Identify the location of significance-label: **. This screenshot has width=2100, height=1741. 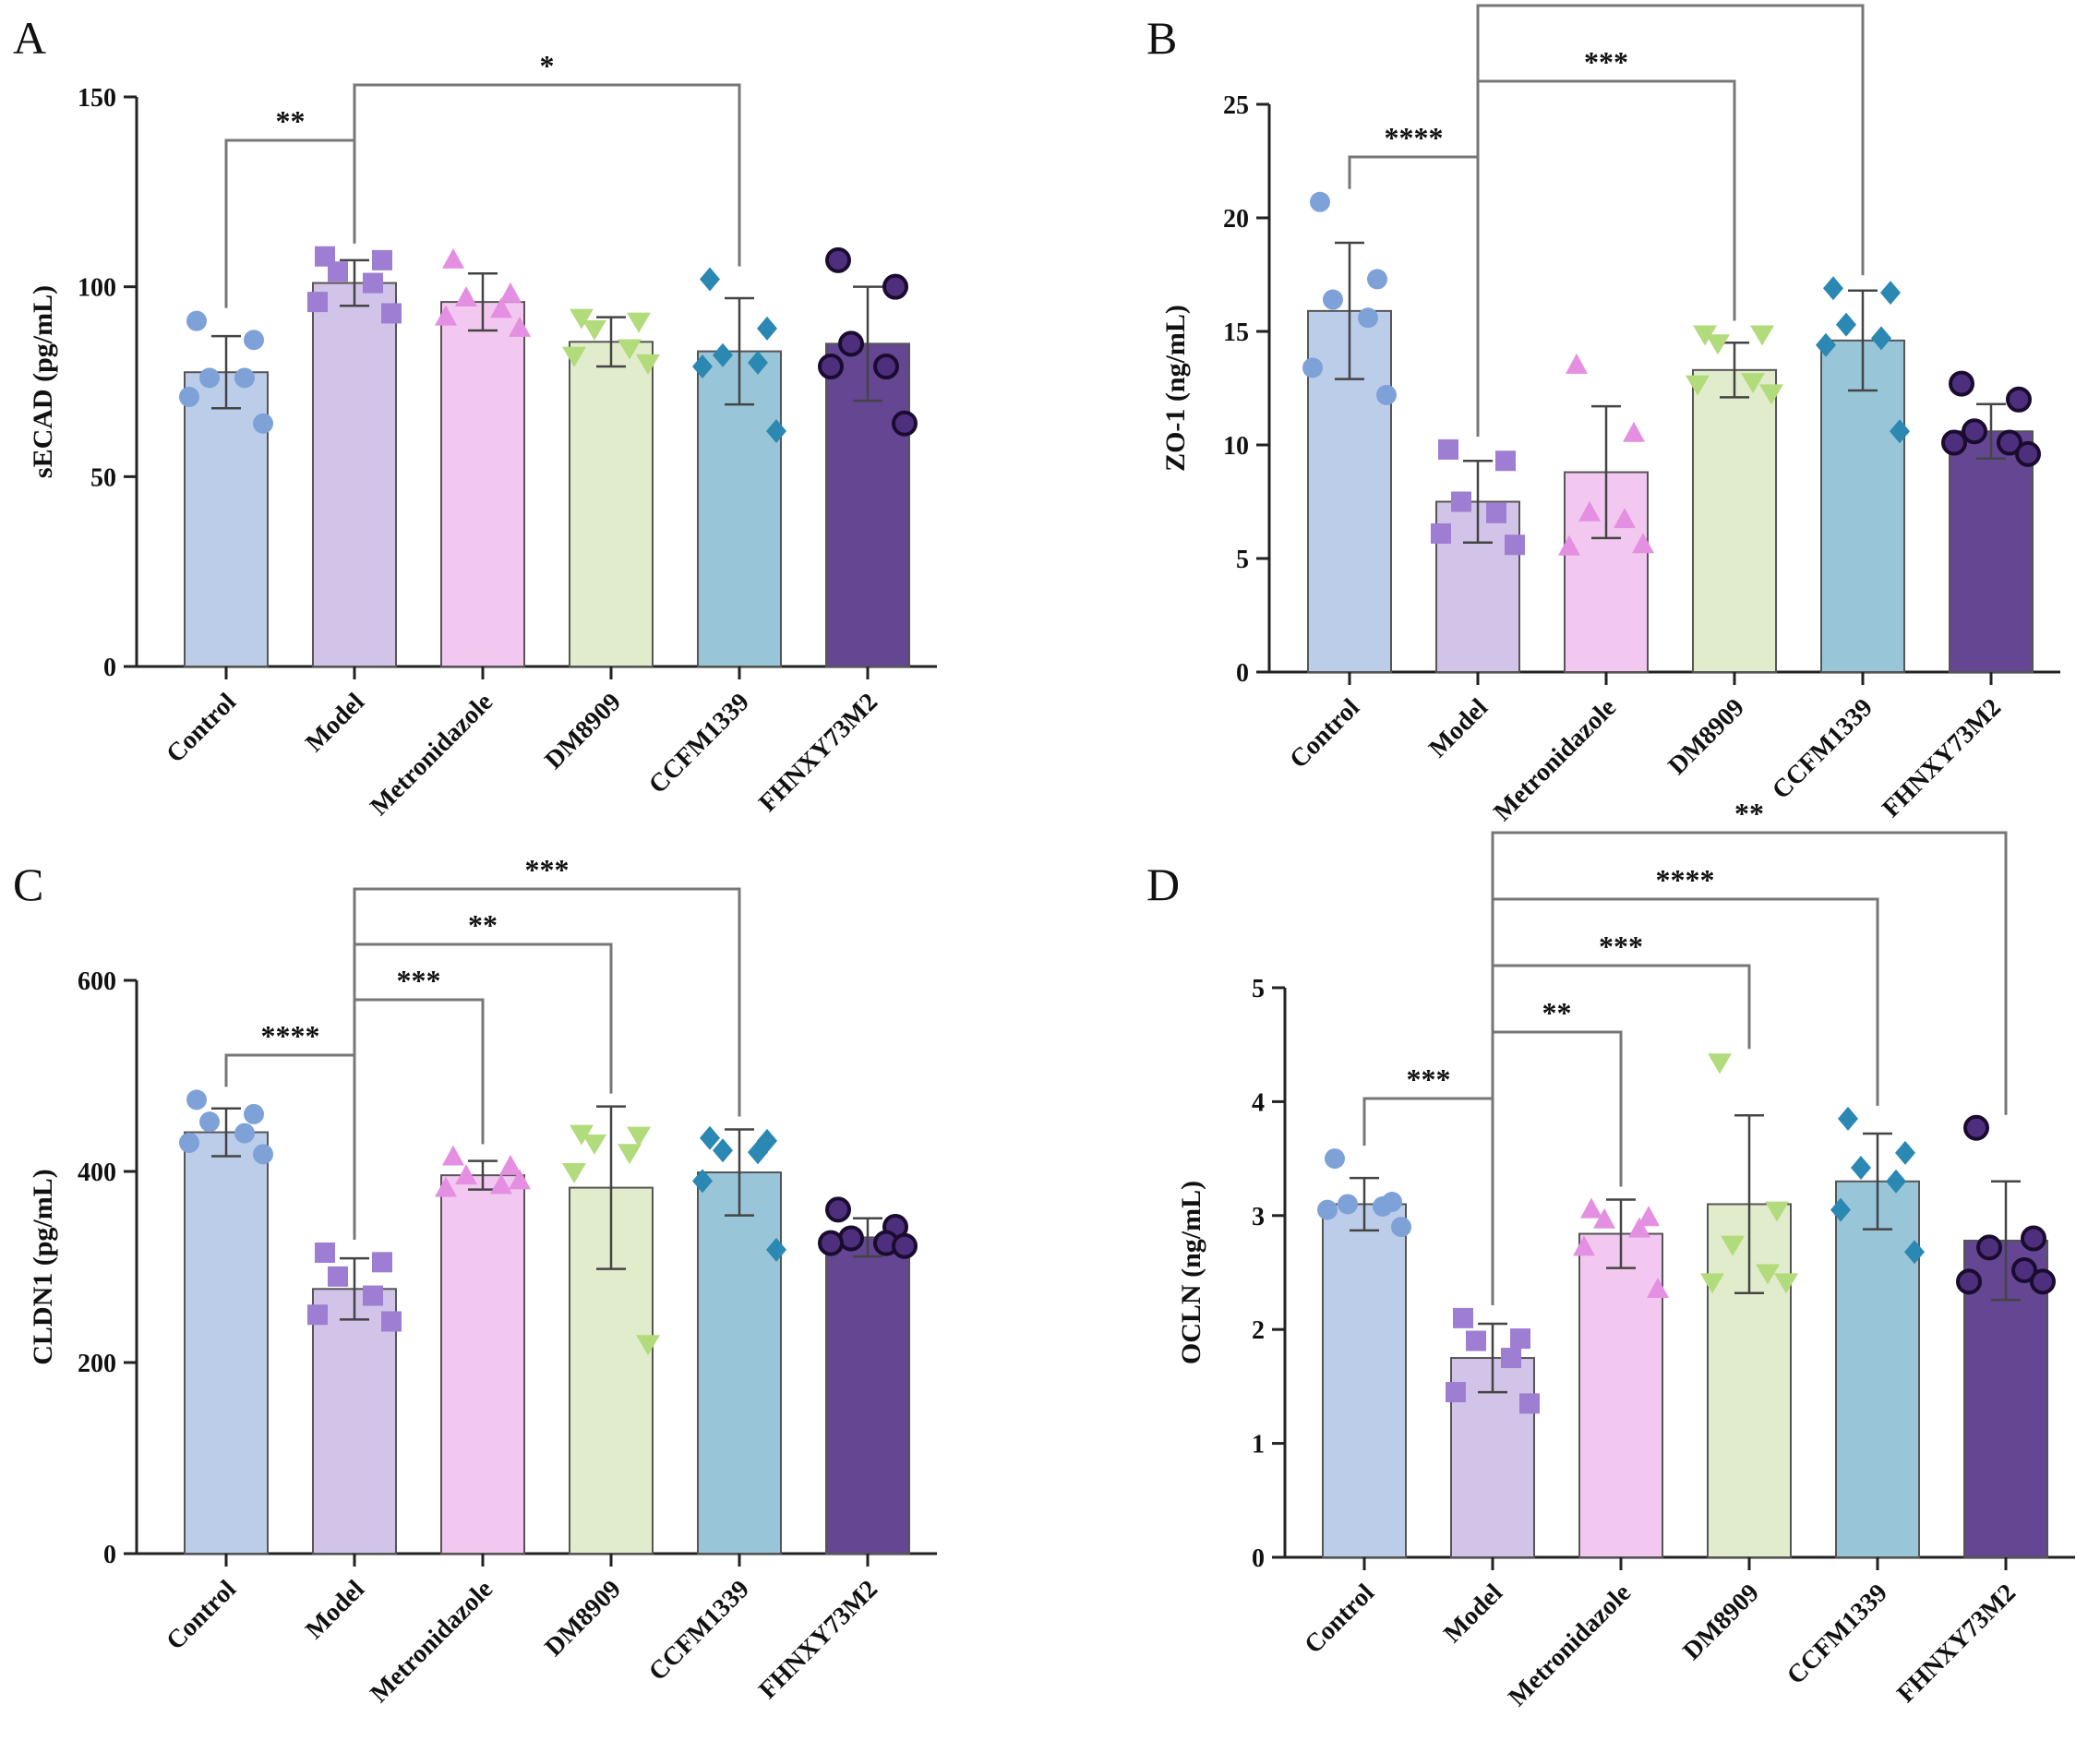
(483, 925).